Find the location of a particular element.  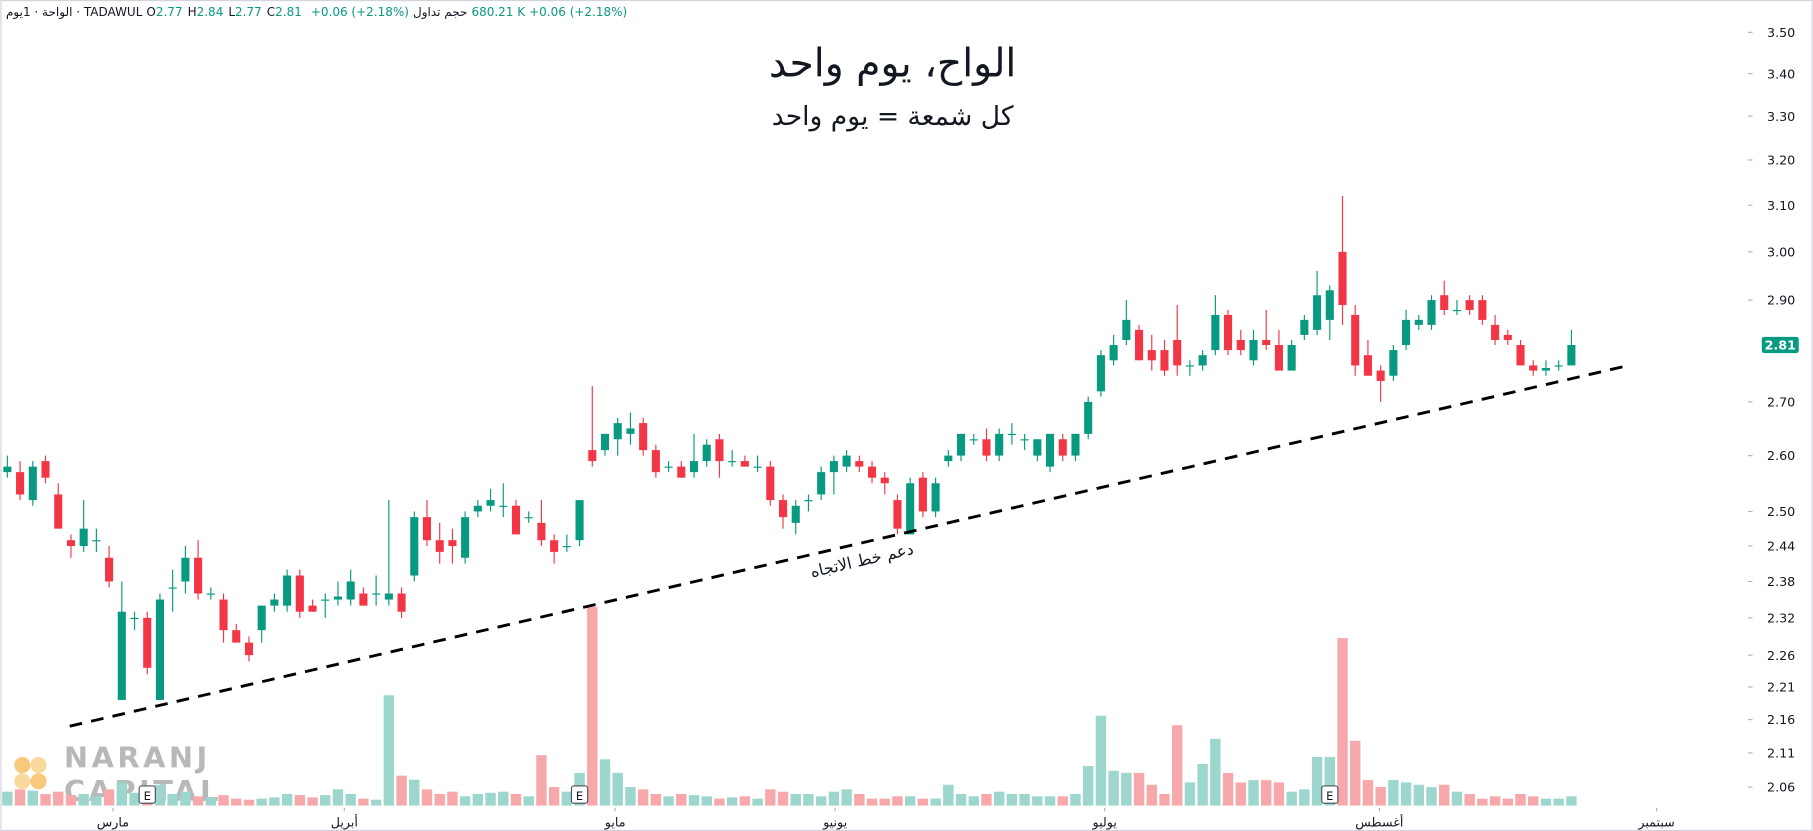

x-tick-label: أبريل is located at coordinates (344, 821).